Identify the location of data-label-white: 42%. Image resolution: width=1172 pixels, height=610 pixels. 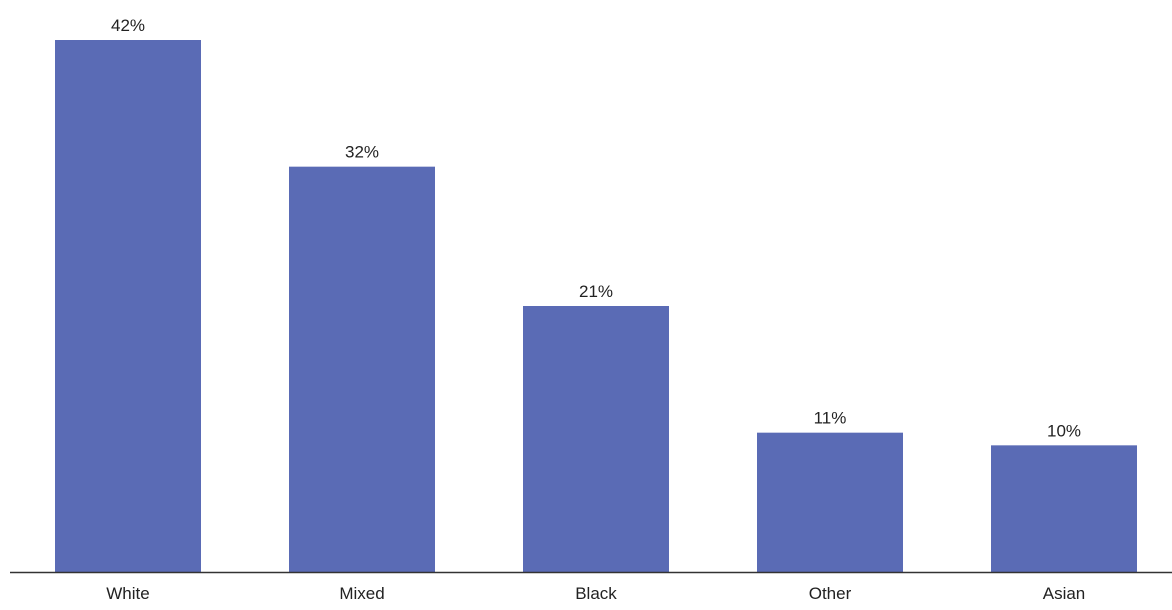
(128, 25).